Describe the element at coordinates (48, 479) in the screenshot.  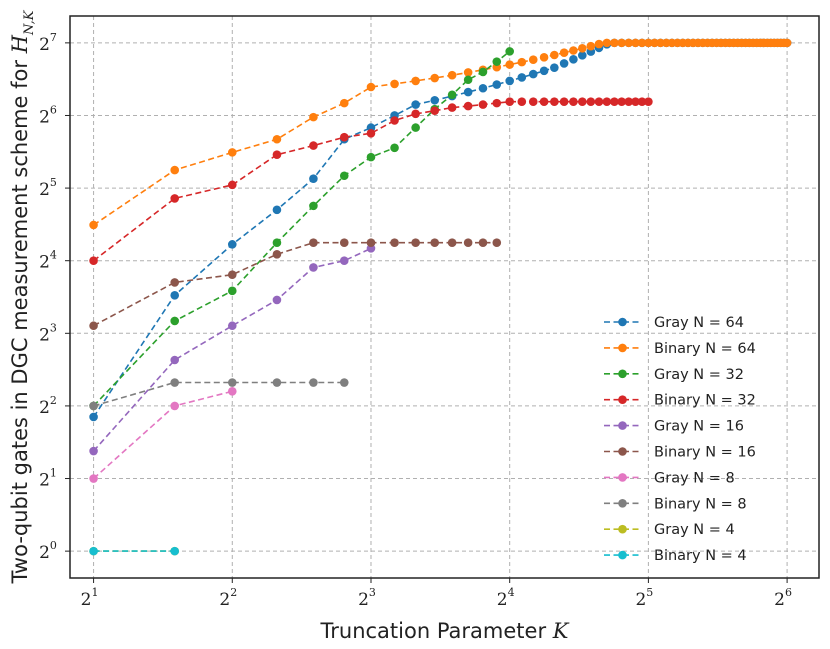
I see `y-tick-label: 21` at that location.